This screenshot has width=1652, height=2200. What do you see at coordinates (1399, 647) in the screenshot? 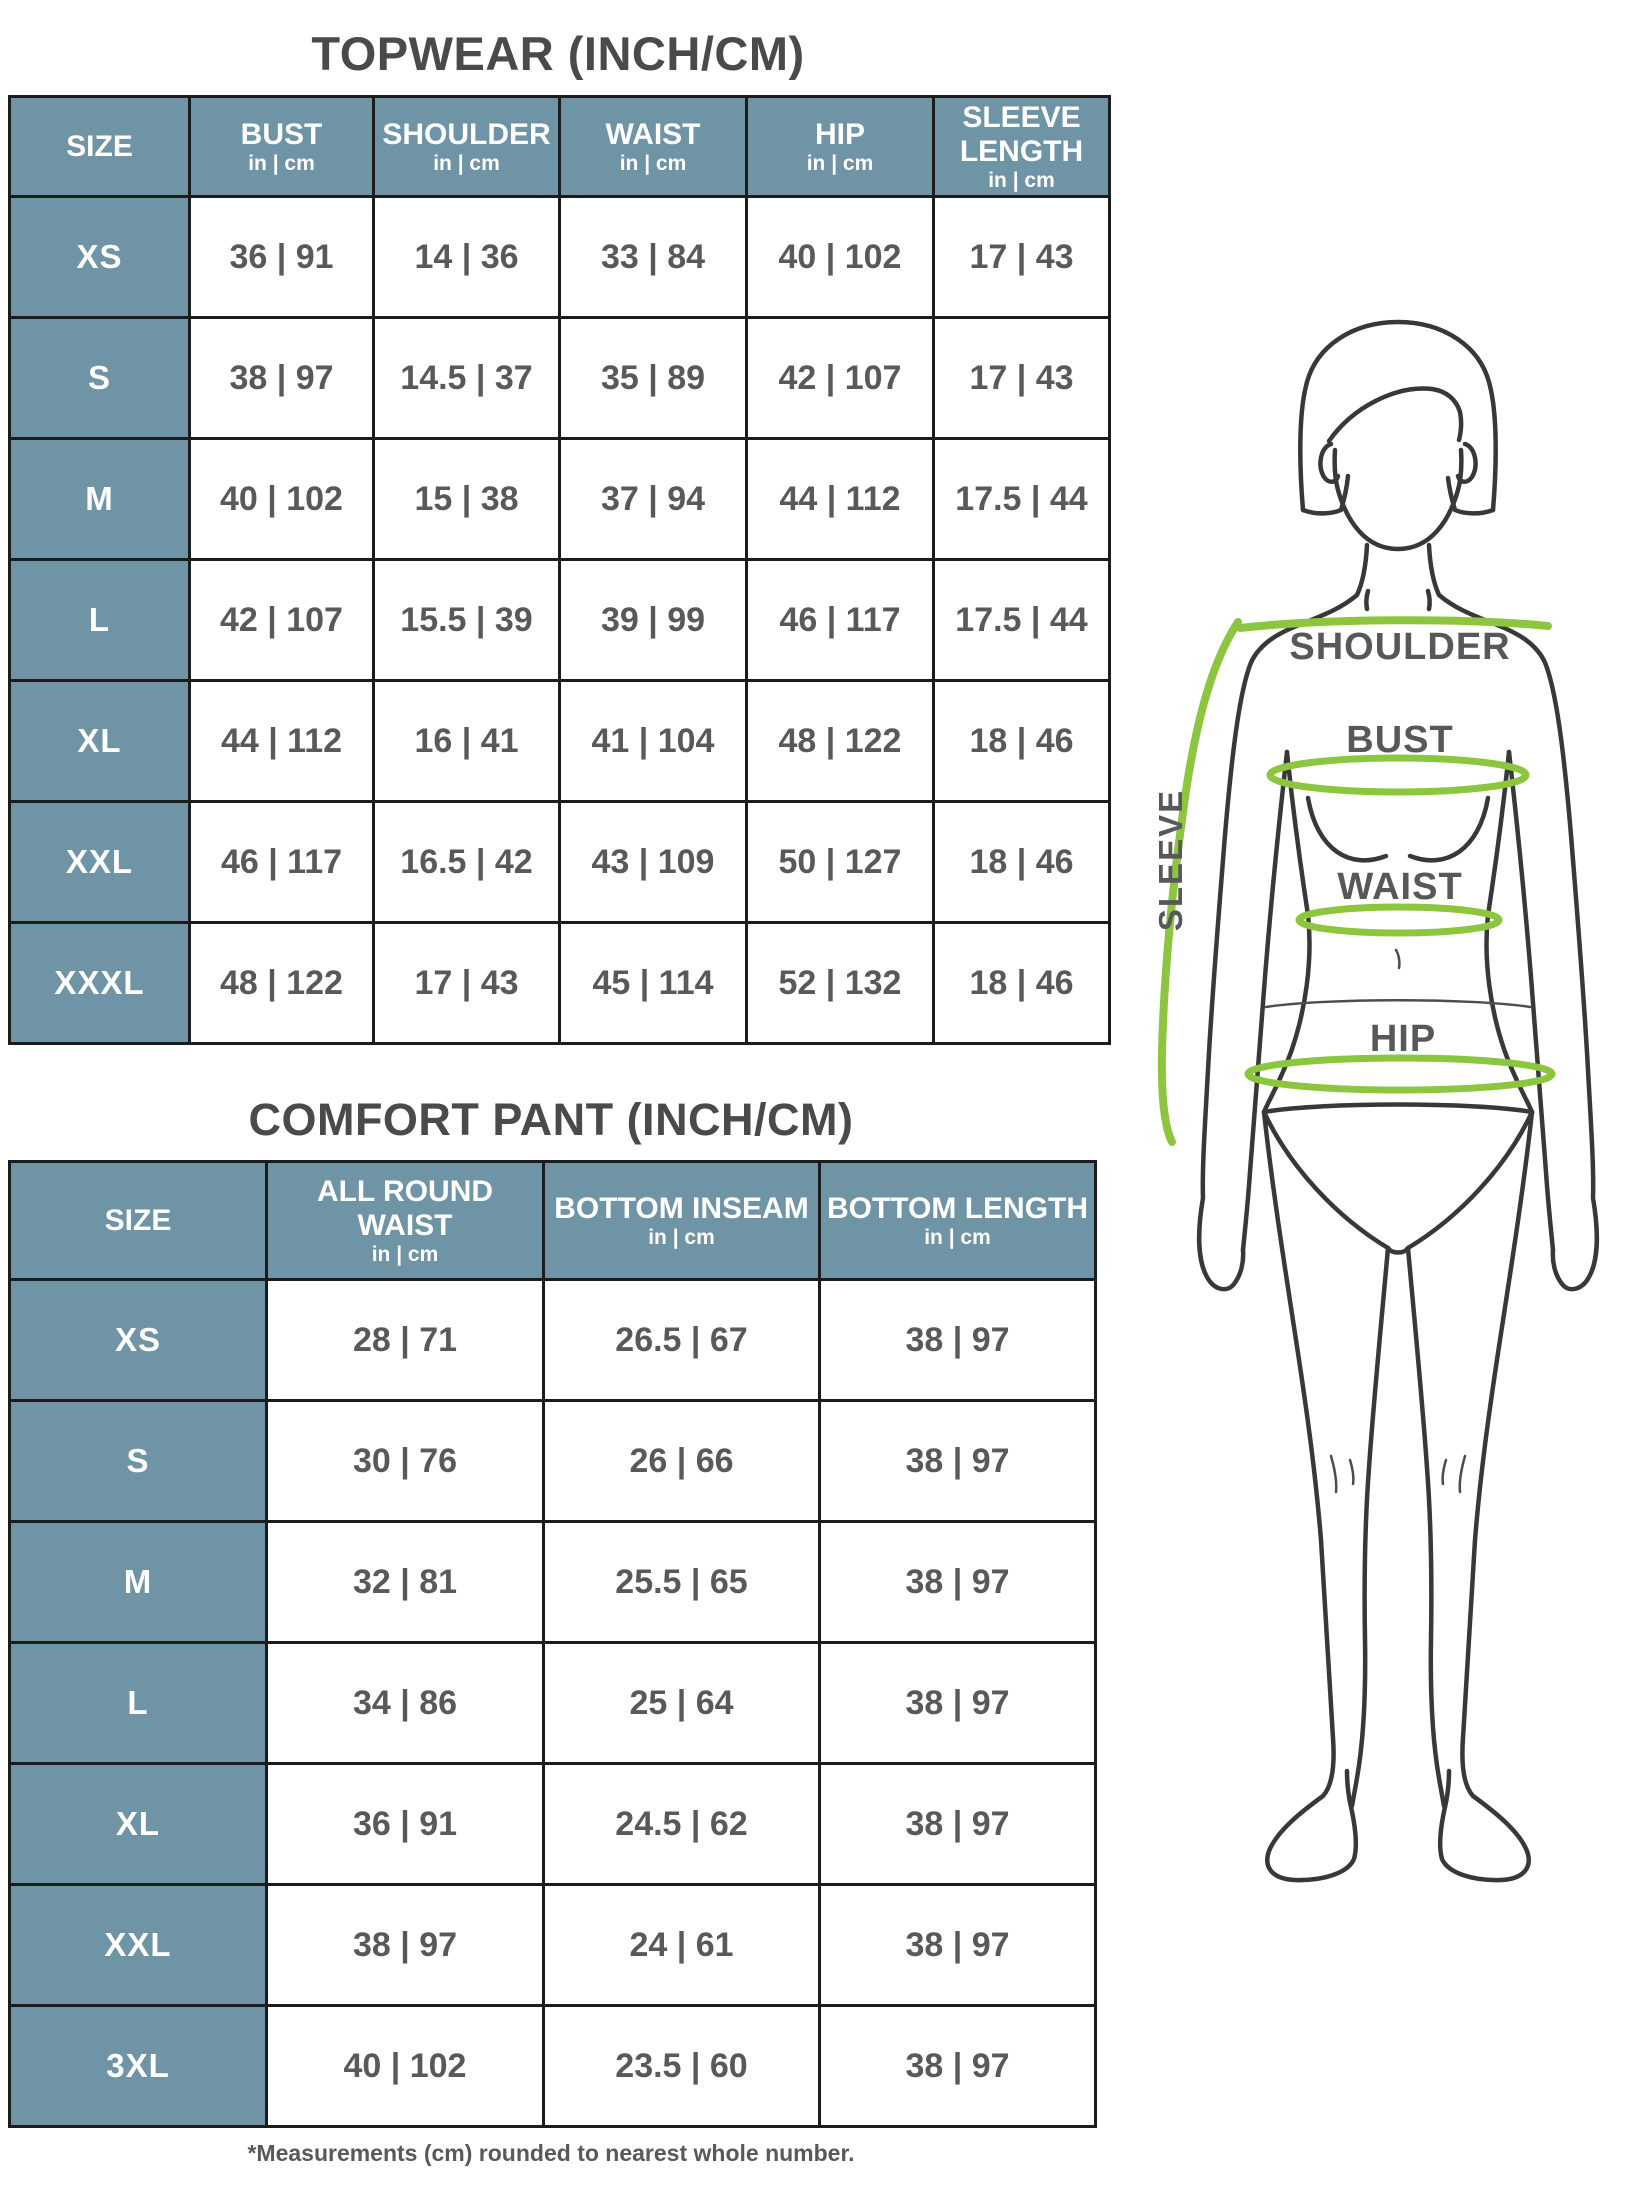
I see `shoulder-label: SHOULDER` at bounding box center [1399, 647].